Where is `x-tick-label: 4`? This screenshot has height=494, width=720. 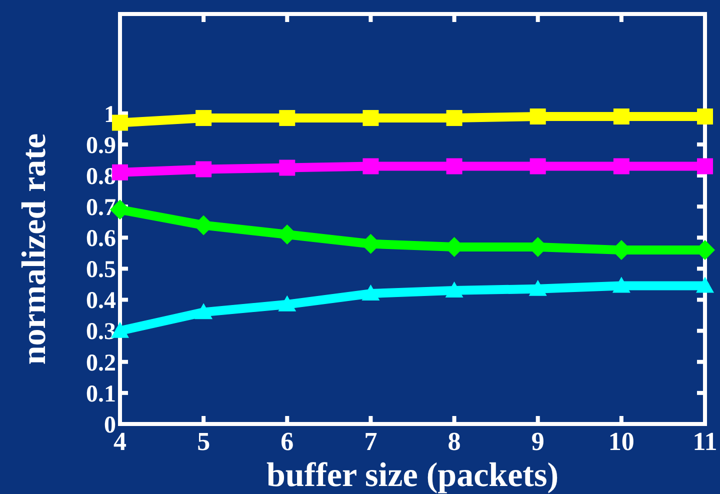 x-tick-label: 4 is located at coordinates (120, 441).